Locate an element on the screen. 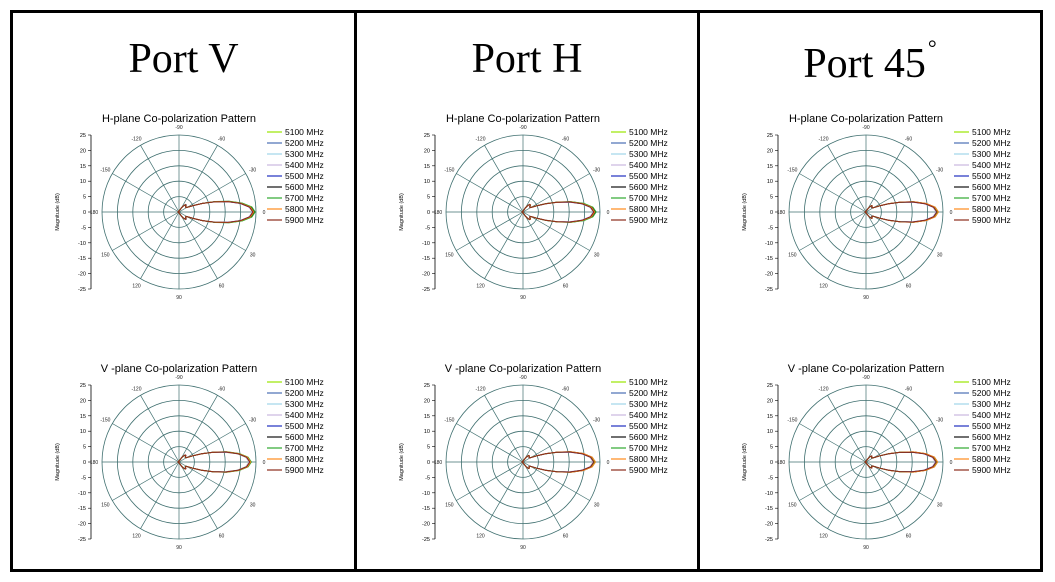 The image size is (1055, 582). radial-tick-label: -25 is located at coordinates (769, 290).